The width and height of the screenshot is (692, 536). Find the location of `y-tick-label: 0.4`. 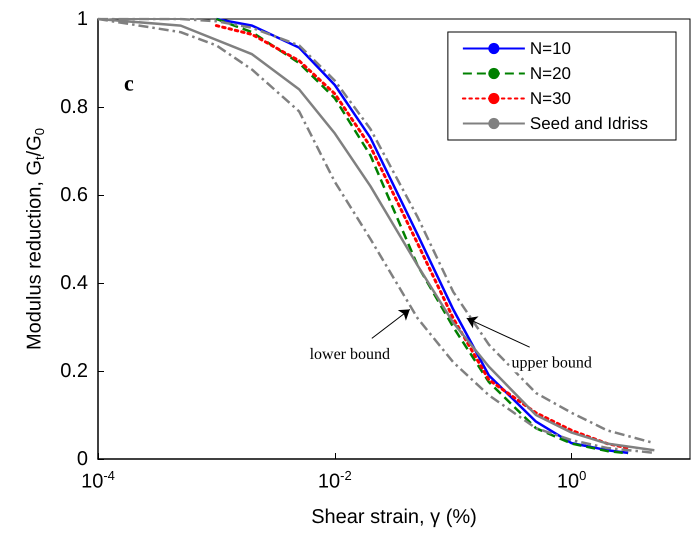

y-tick-label: 0.4 is located at coordinates (74, 283).